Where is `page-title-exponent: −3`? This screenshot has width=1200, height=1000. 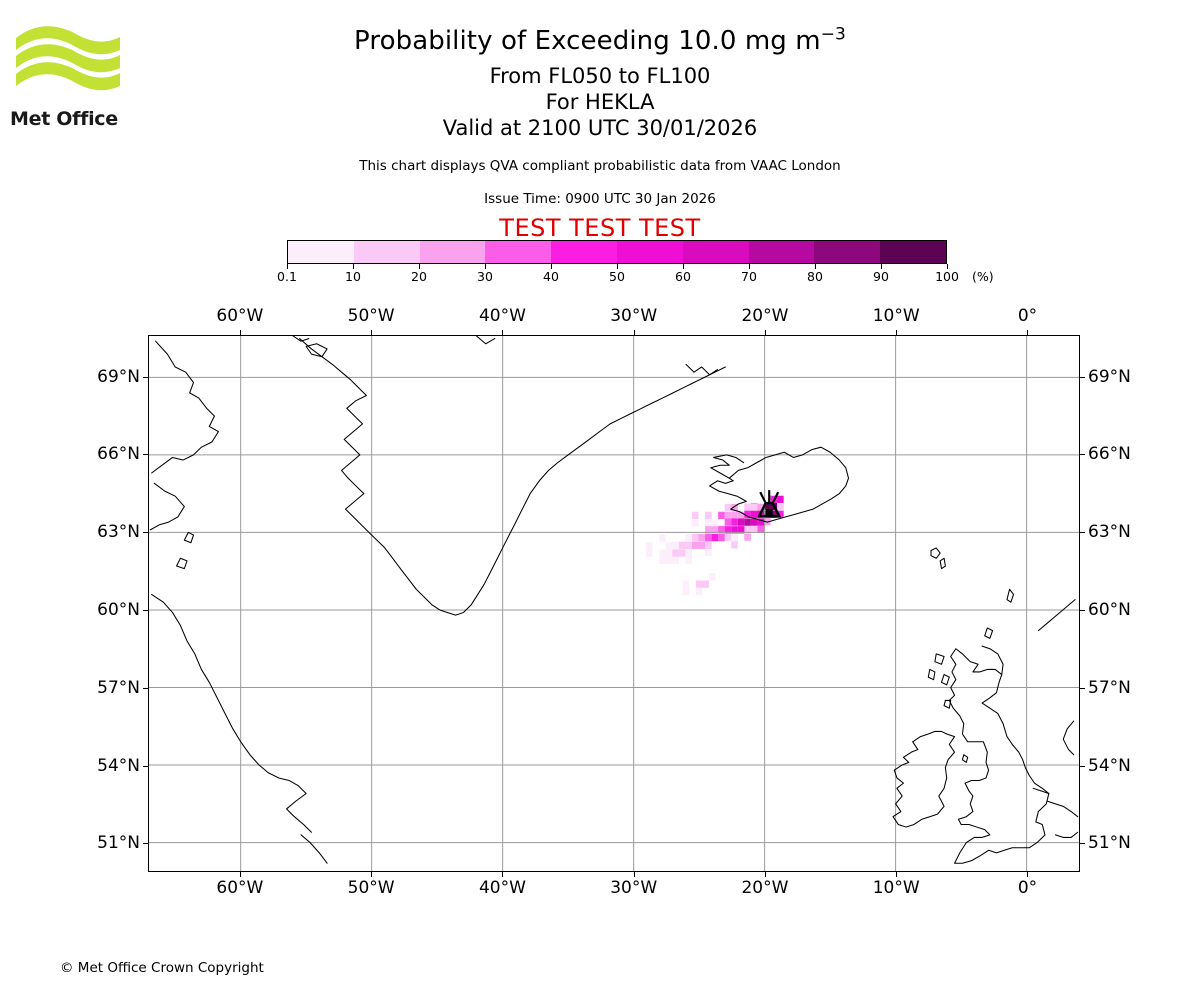
page-title-exponent: −3 is located at coordinates (833, 34).